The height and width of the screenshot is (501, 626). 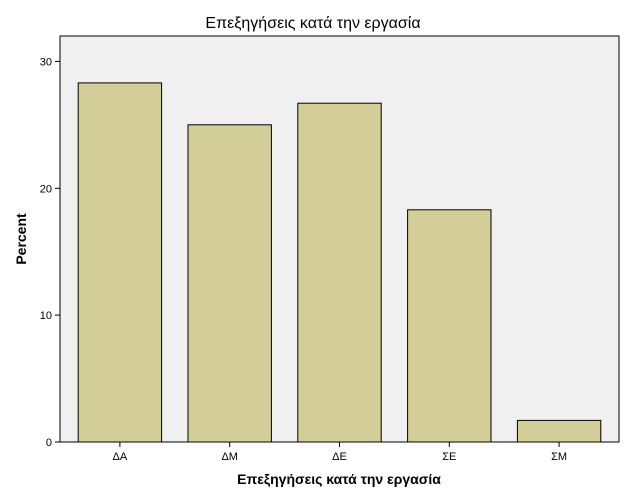 What do you see at coordinates (339, 272) in the screenshot?
I see `bar-ΔΕ` at bounding box center [339, 272].